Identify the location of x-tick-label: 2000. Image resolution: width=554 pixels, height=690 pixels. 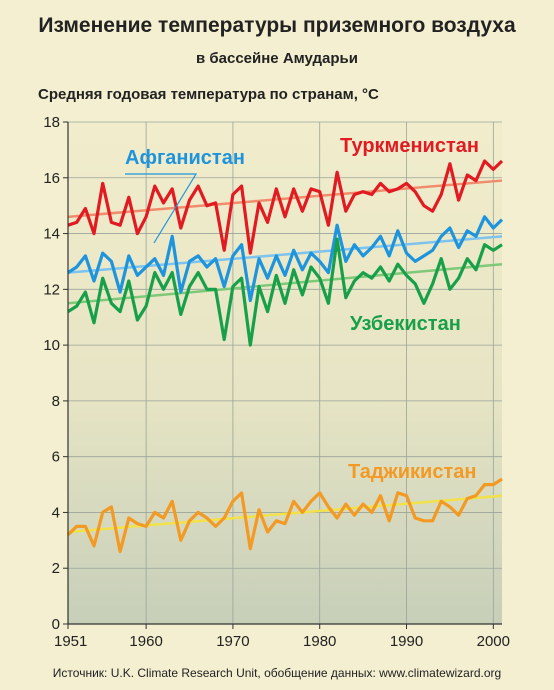
(493, 641).